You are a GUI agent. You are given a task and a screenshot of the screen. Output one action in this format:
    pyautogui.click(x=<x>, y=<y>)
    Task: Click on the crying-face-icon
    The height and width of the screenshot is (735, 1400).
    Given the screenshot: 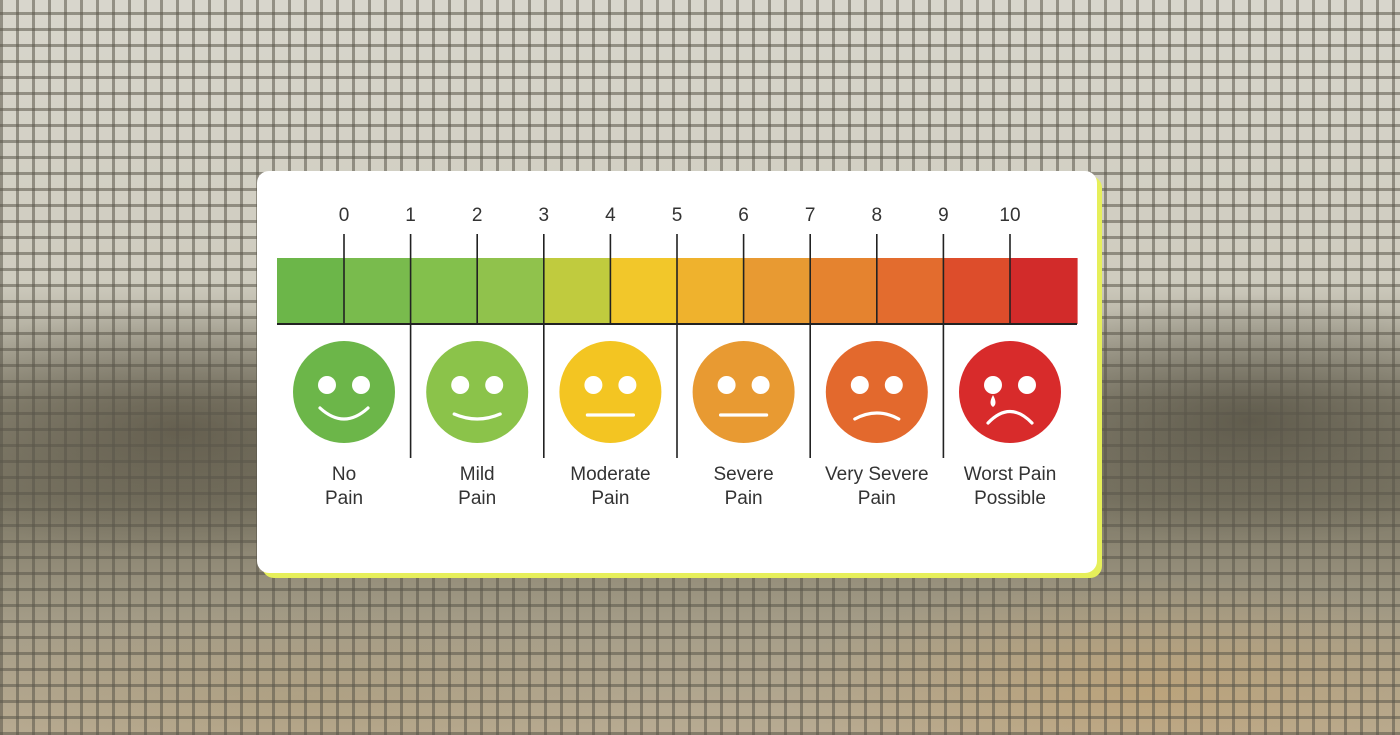 What is the action you would take?
    pyautogui.click(x=1010, y=392)
    